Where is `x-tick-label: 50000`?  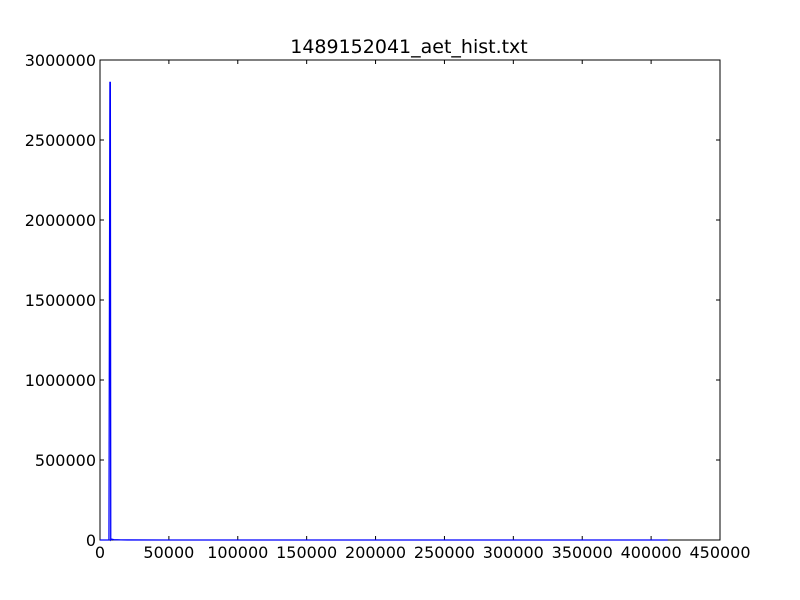
x-tick-label: 50000 is located at coordinates (168, 552).